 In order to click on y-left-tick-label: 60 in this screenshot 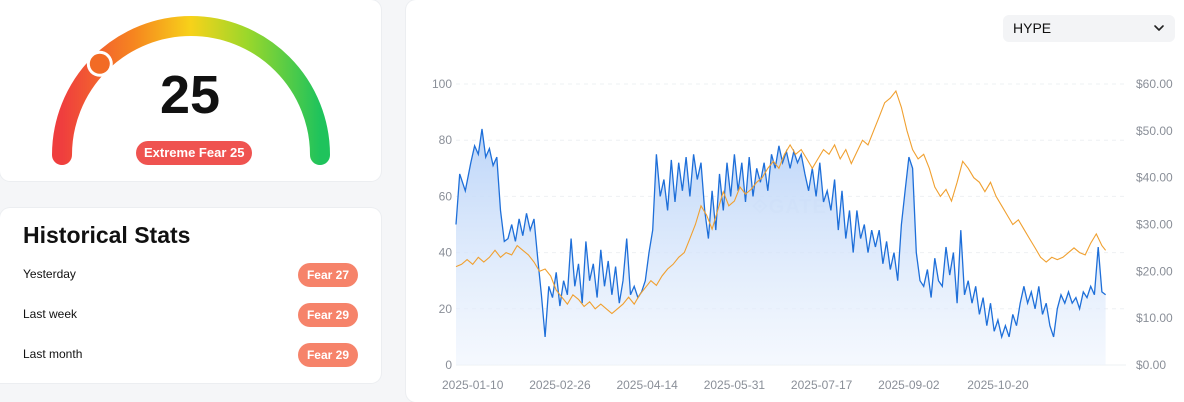, I will do `click(446, 196)`.